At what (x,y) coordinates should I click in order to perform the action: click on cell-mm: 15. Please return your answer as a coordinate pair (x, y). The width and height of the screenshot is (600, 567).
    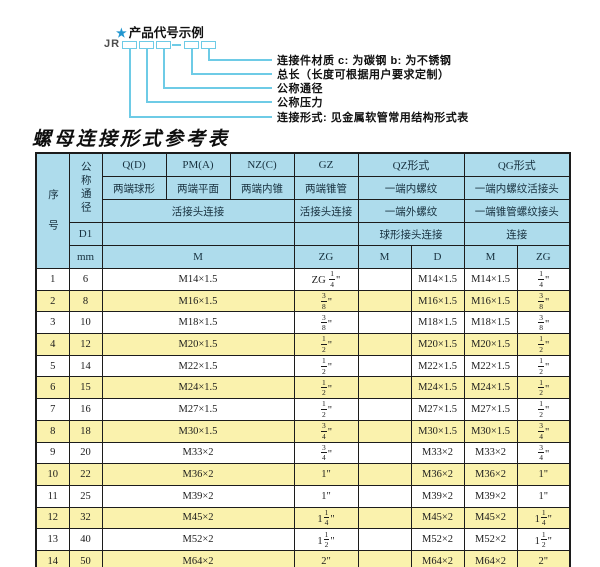
    Looking at the image, I should click on (85, 388).